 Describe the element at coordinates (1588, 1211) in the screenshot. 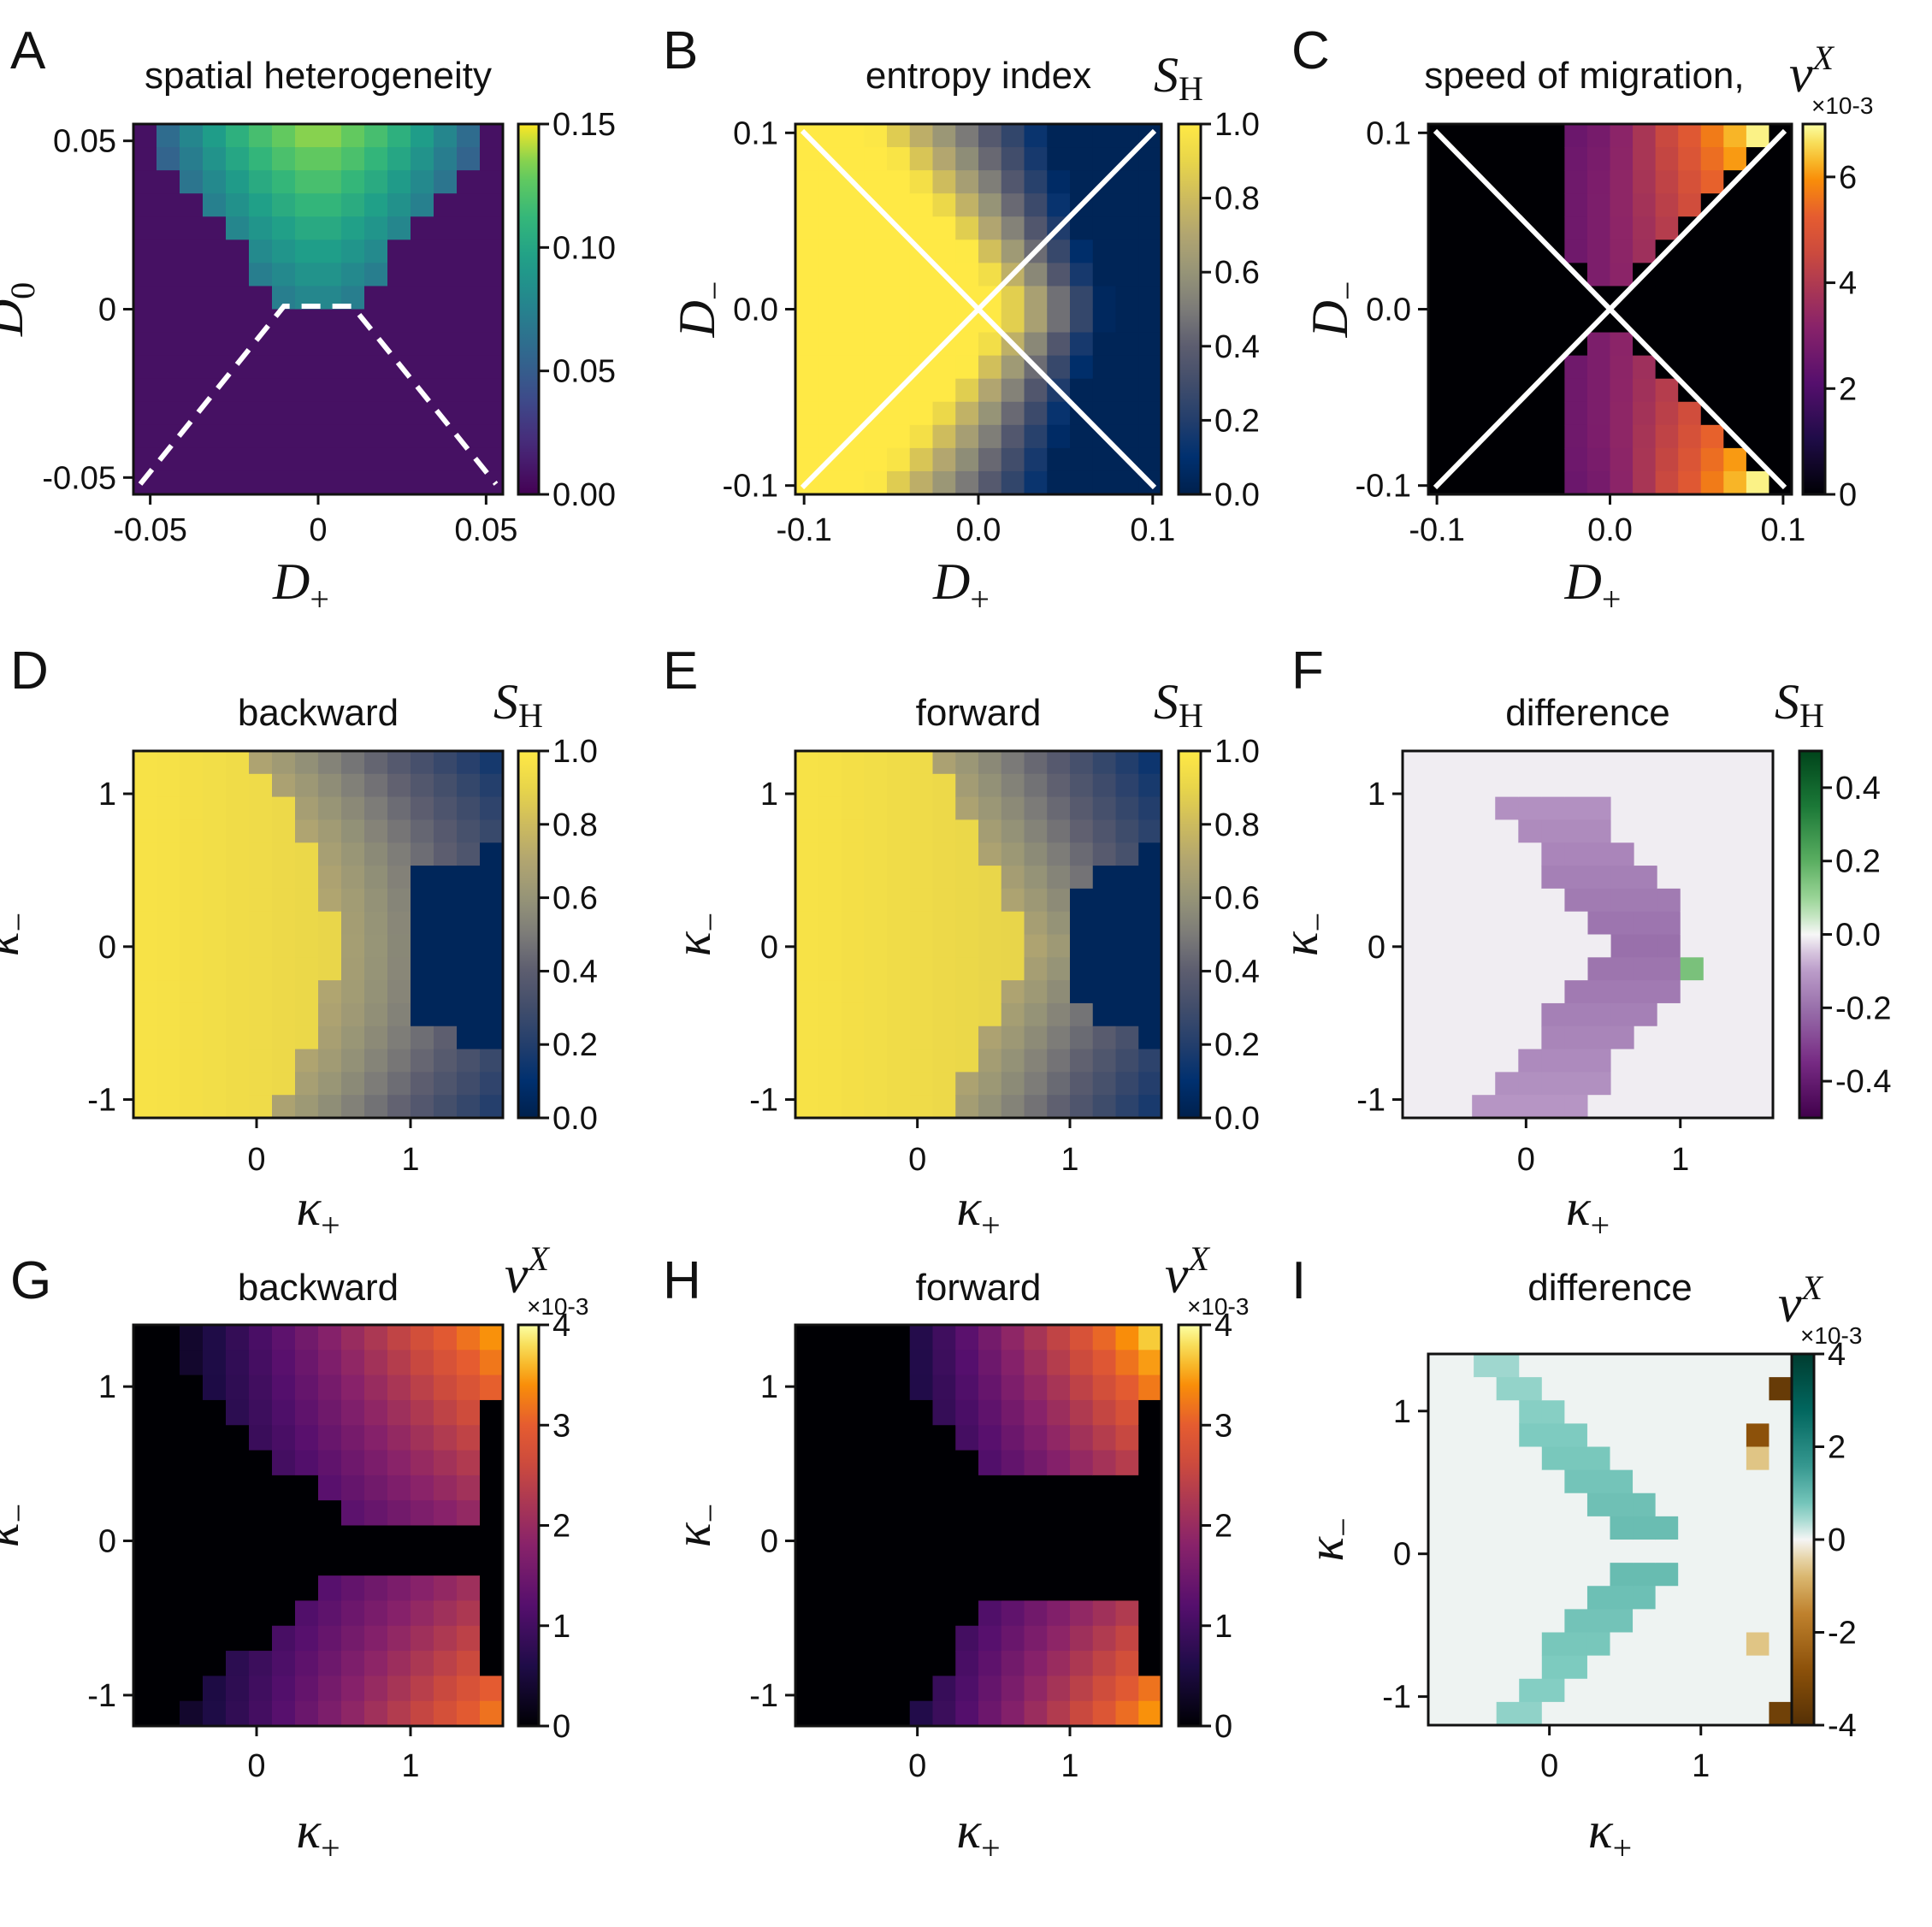

I see `x-axis-label: κ+` at that location.